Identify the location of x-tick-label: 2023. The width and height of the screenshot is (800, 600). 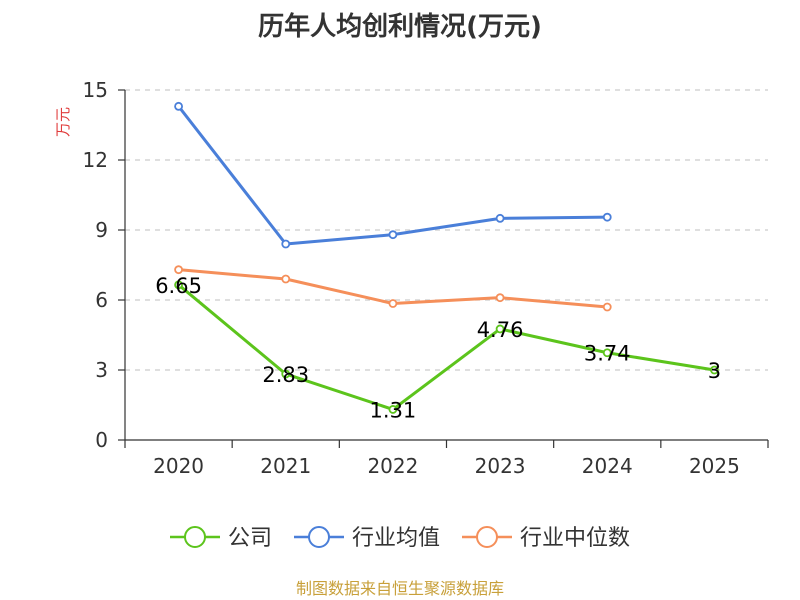
(500, 466).